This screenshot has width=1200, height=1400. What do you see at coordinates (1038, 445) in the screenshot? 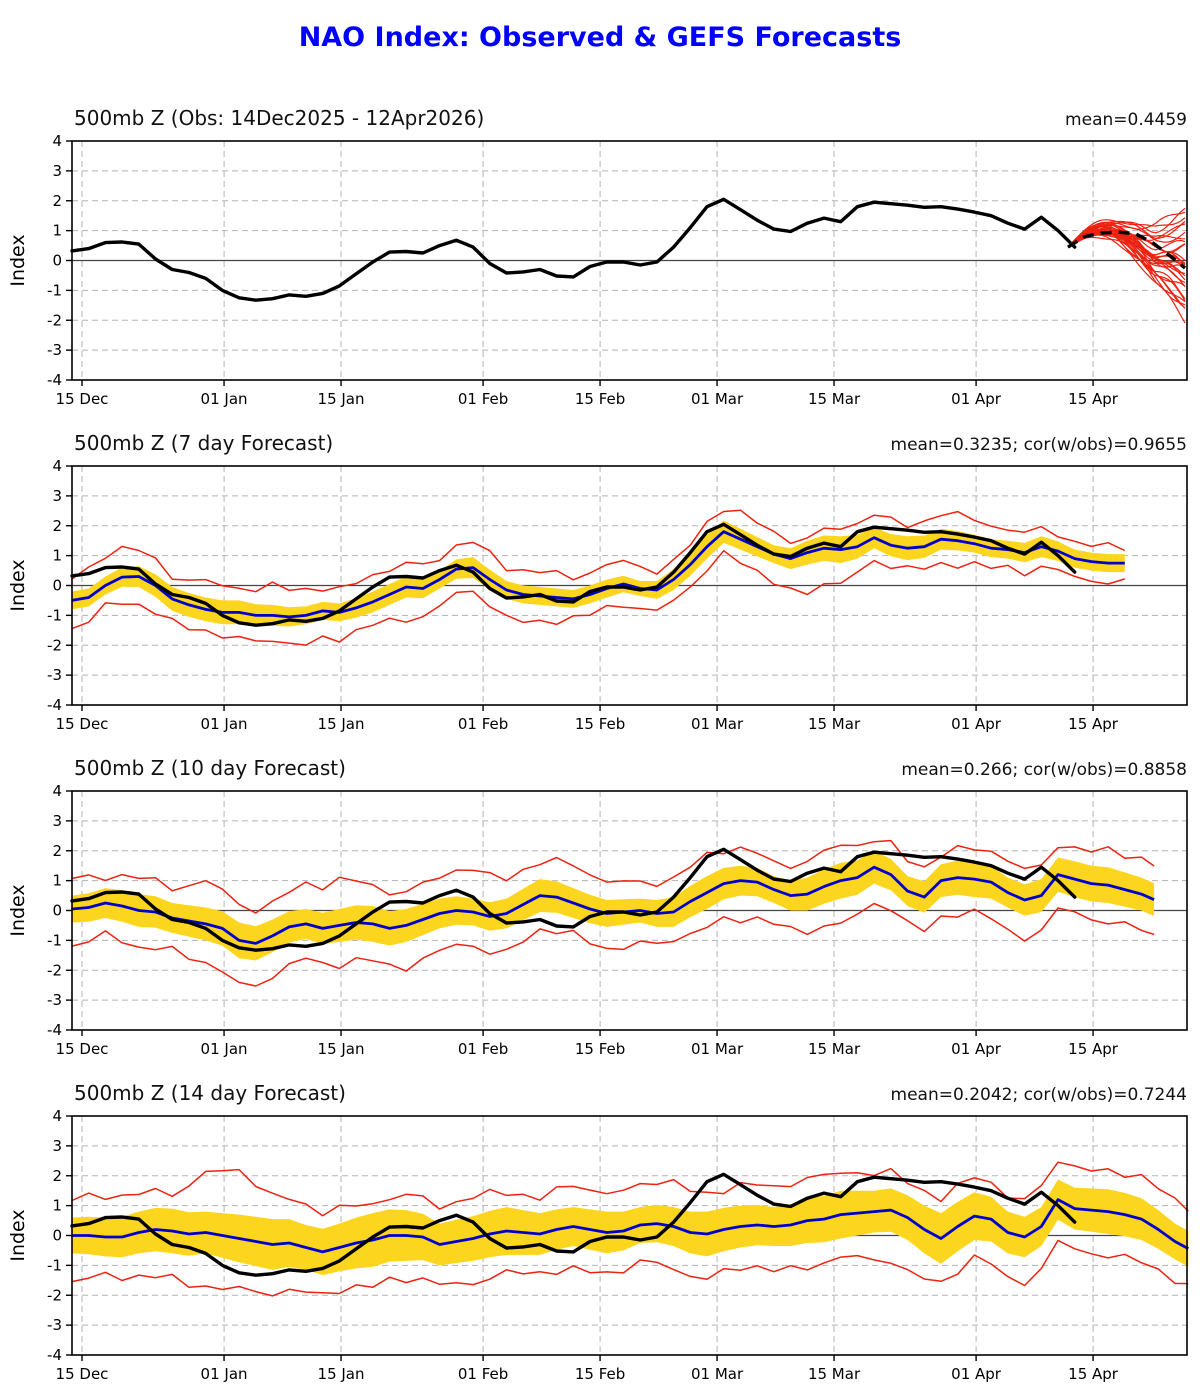
I see `chart-7day-stats: mean=0.3235; cor(w/obs)=0.9655` at bounding box center [1038, 445].